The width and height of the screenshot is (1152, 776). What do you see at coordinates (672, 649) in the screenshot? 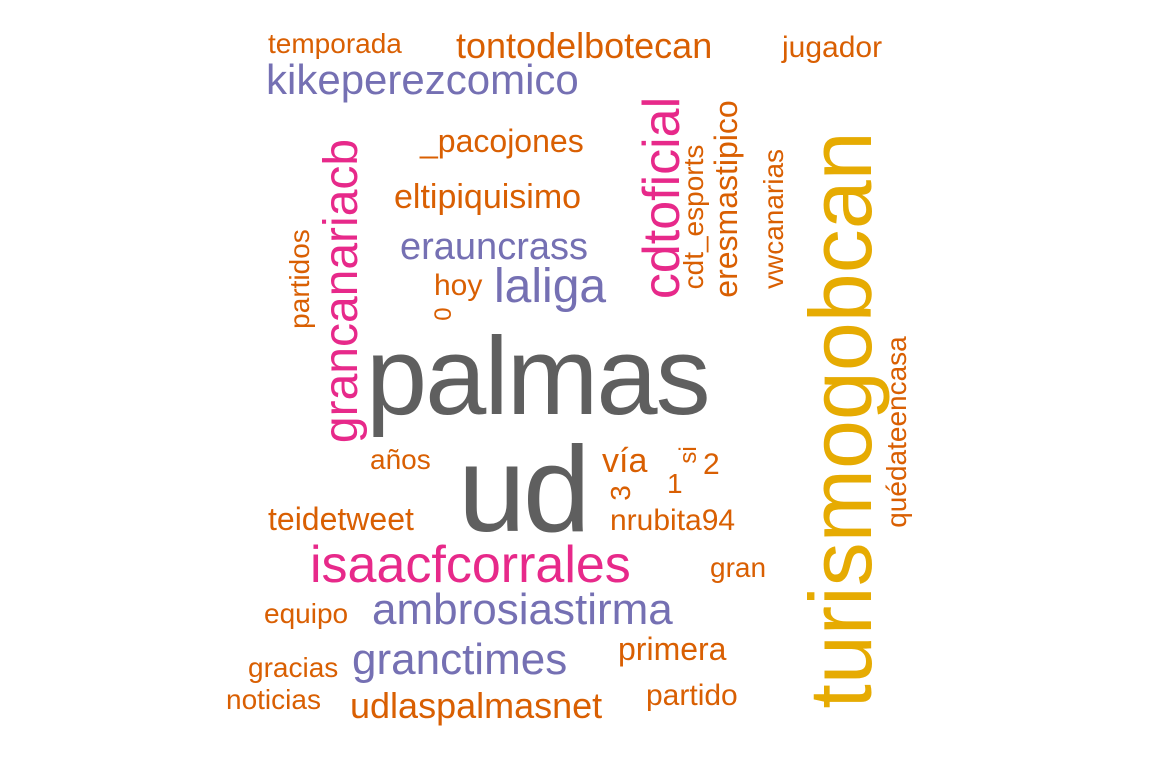
I see `word-primera: primera` at bounding box center [672, 649].